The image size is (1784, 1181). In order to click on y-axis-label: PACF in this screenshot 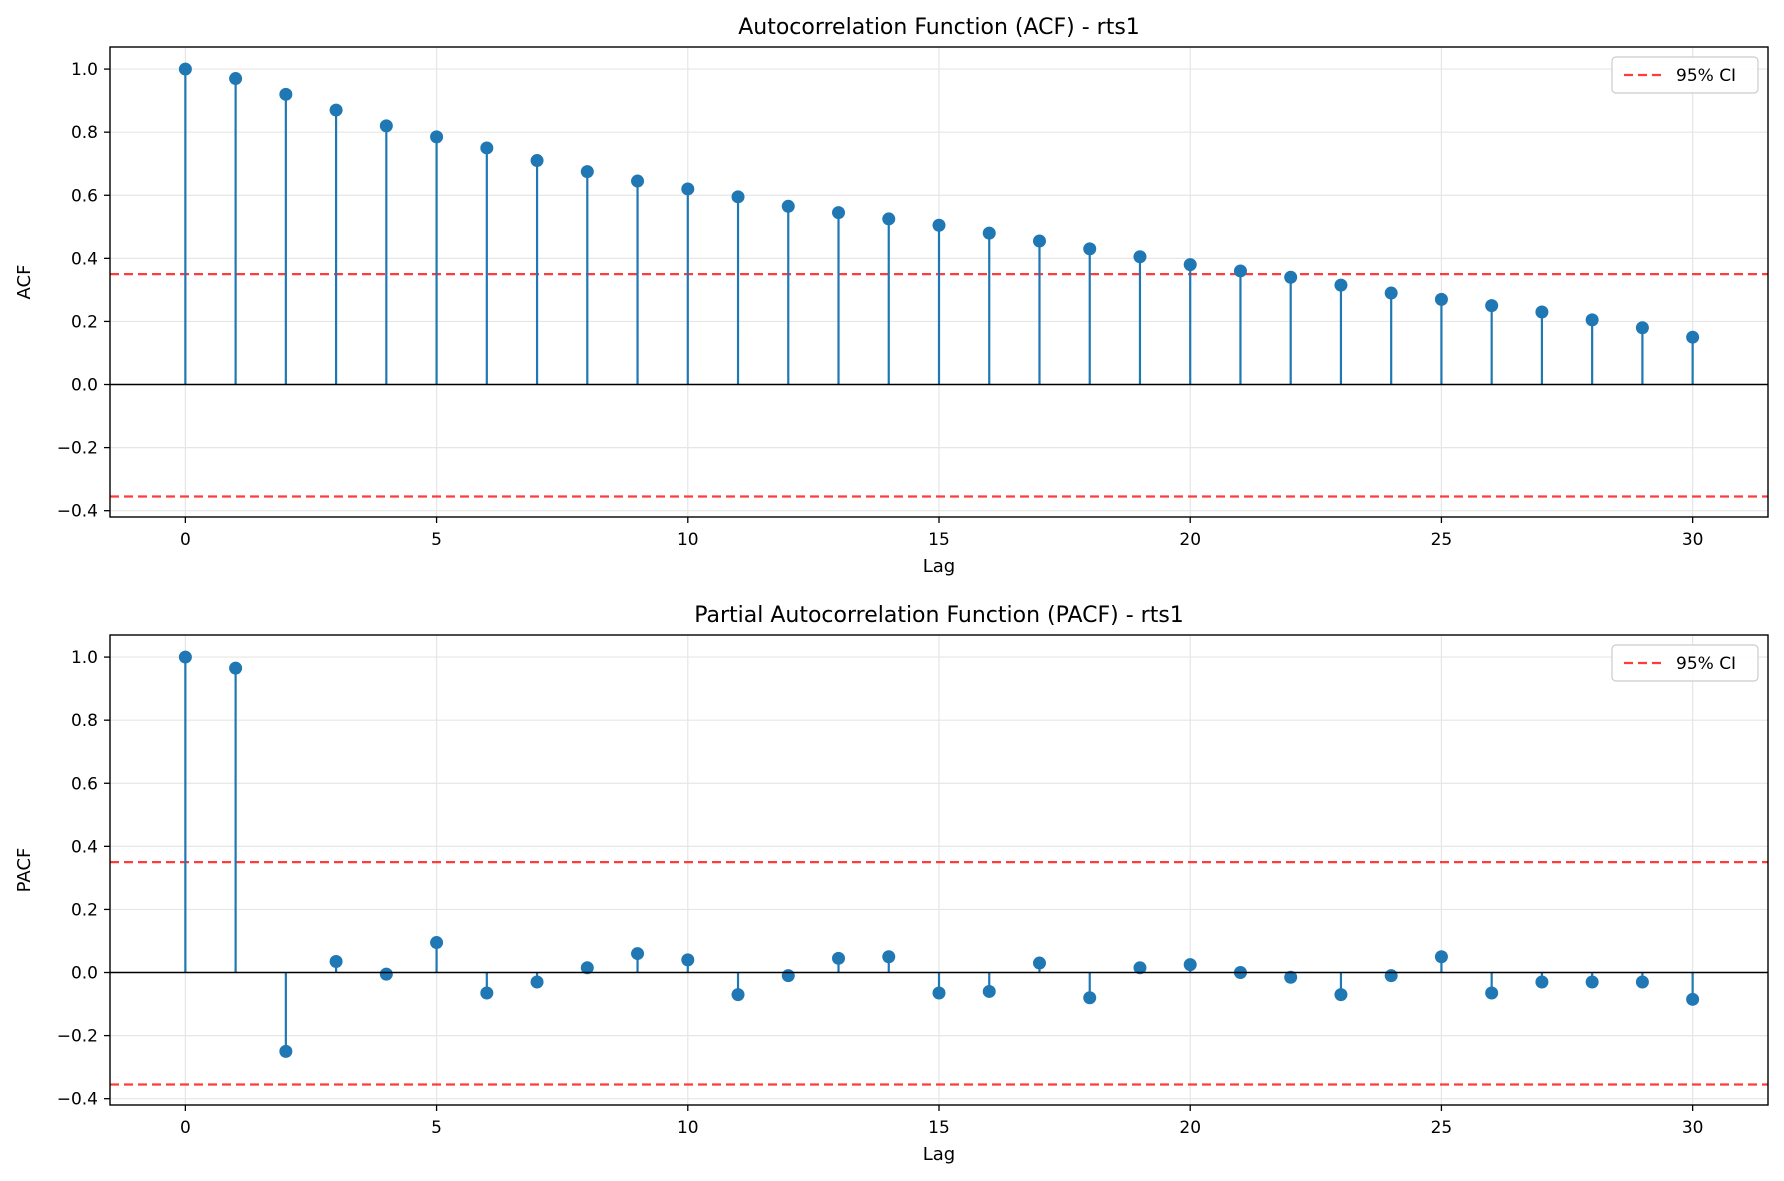, I will do `click(24, 870)`.